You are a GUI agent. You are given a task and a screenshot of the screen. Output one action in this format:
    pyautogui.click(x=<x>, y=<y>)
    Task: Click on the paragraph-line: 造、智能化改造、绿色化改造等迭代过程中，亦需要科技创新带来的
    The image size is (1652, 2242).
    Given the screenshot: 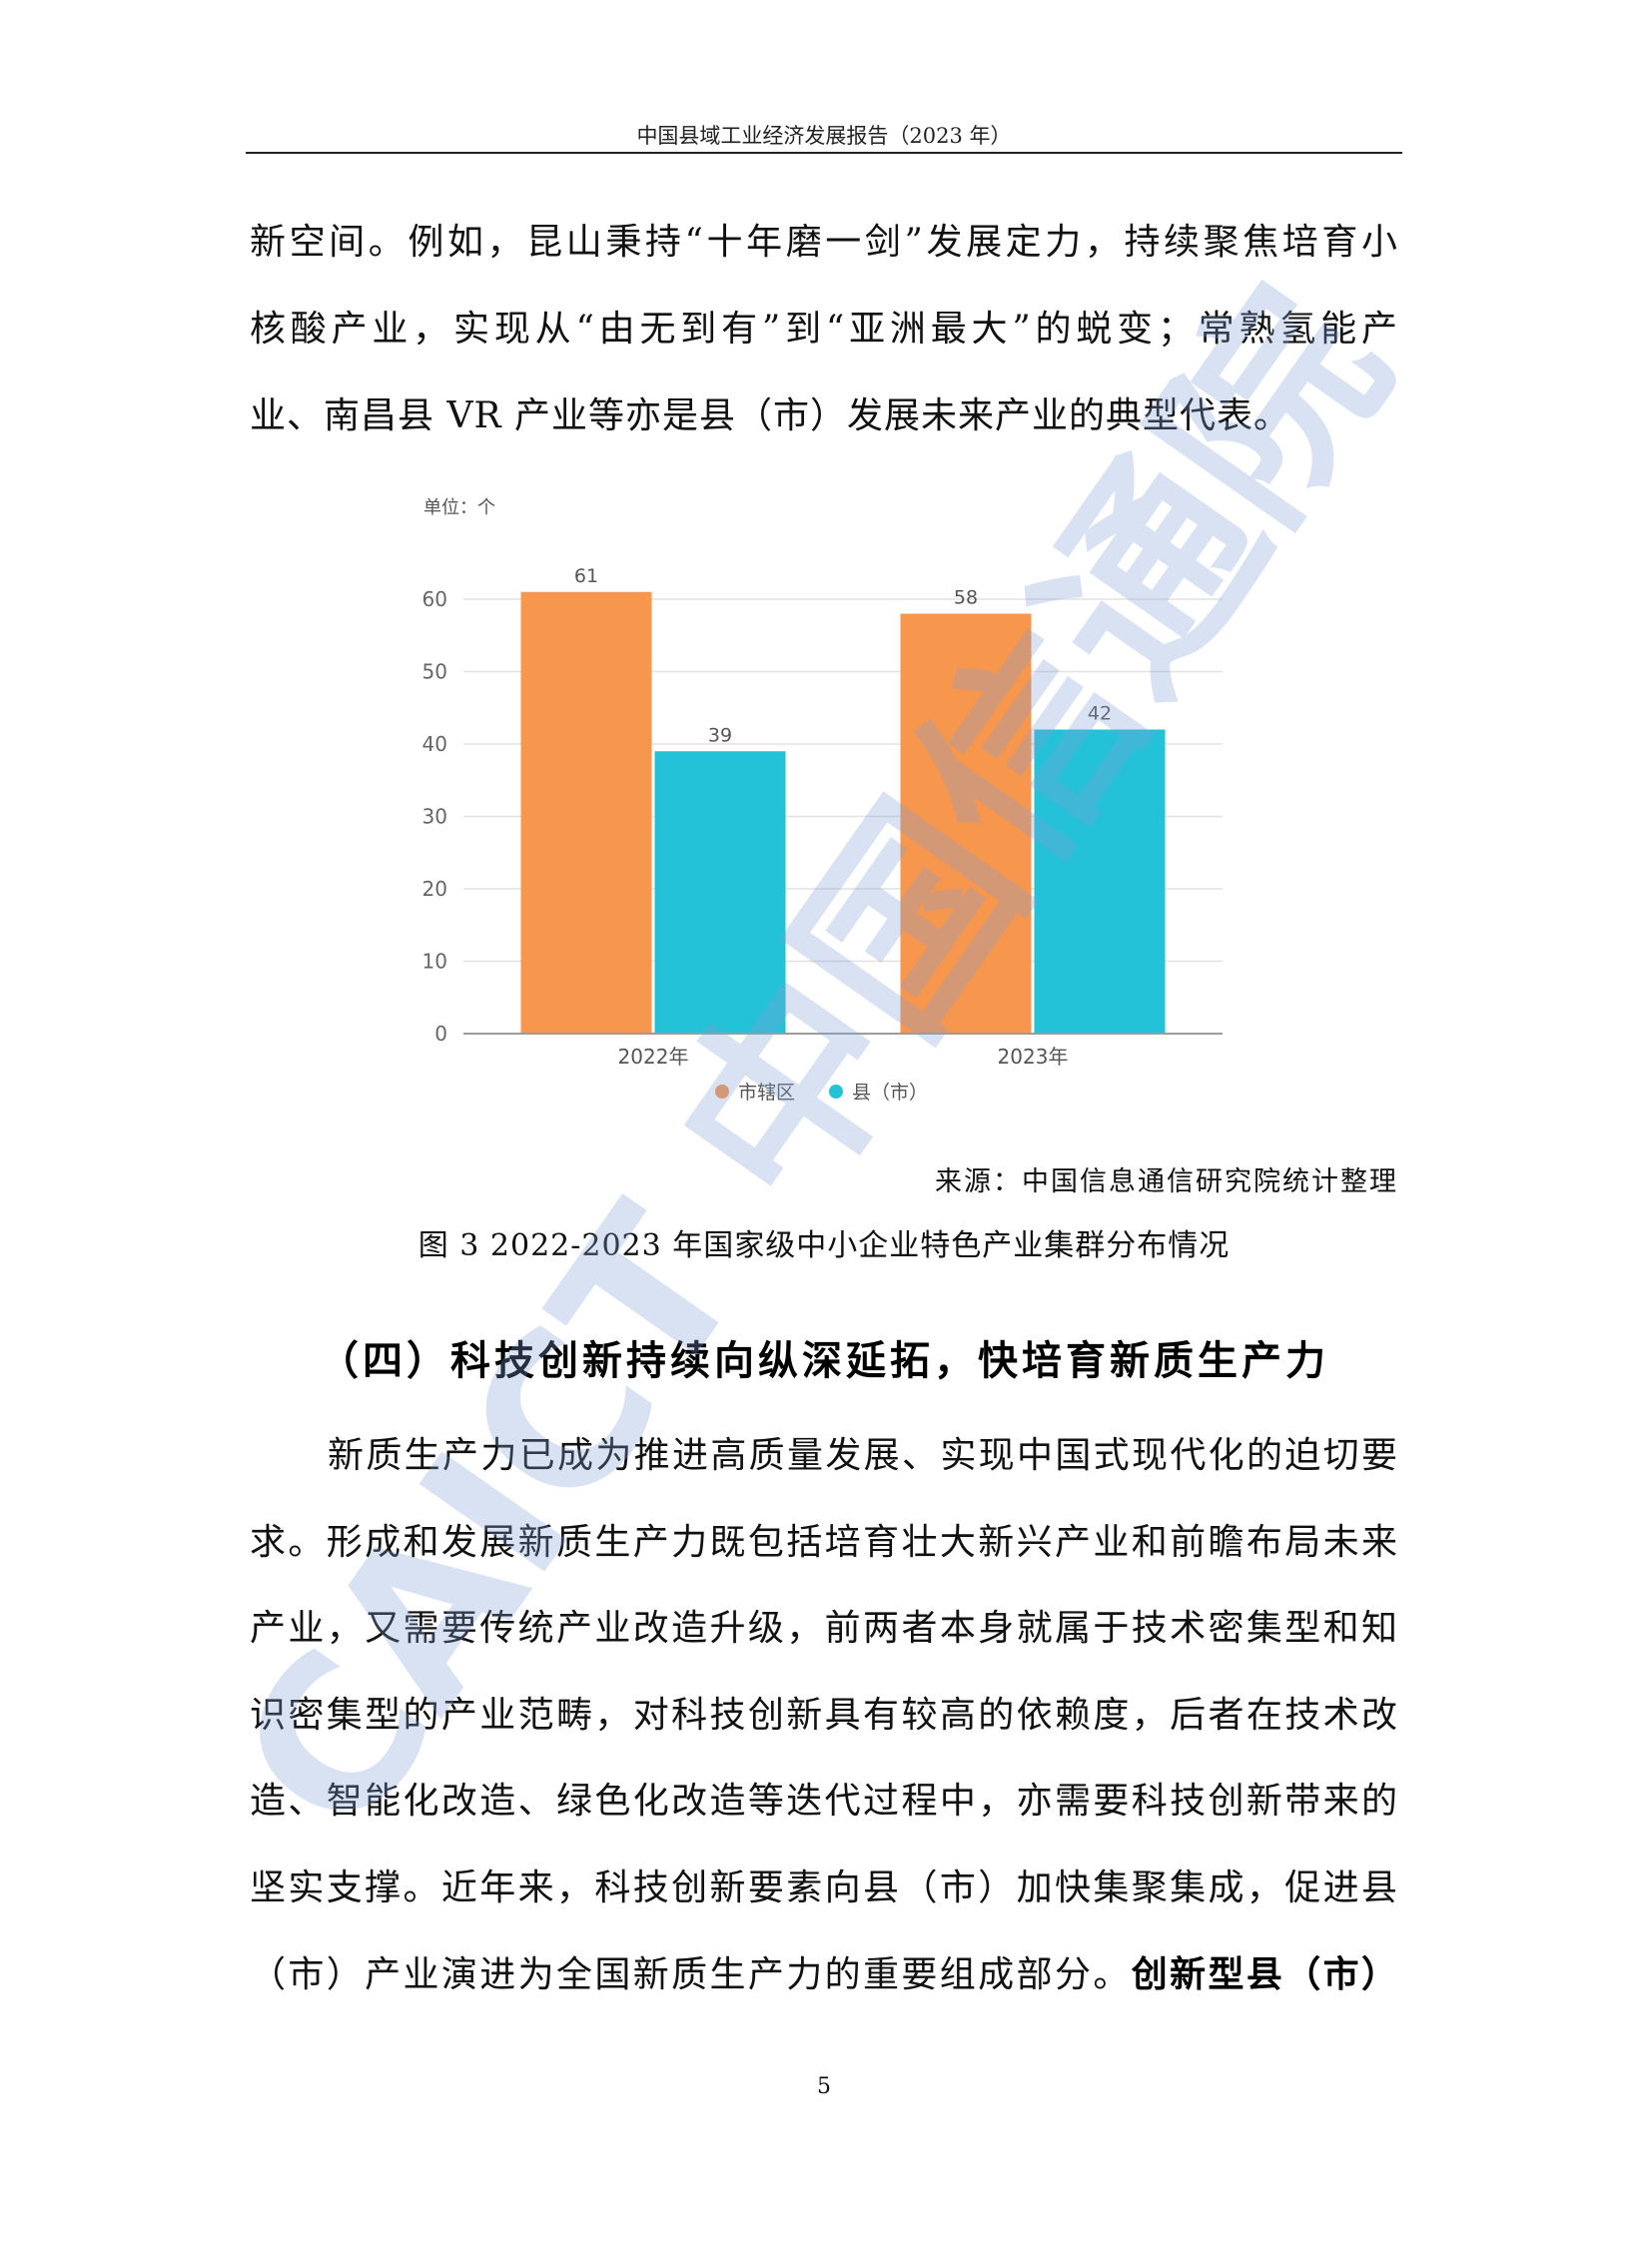 What is the action you would take?
    pyautogui.click(x=824, y=1802)
    